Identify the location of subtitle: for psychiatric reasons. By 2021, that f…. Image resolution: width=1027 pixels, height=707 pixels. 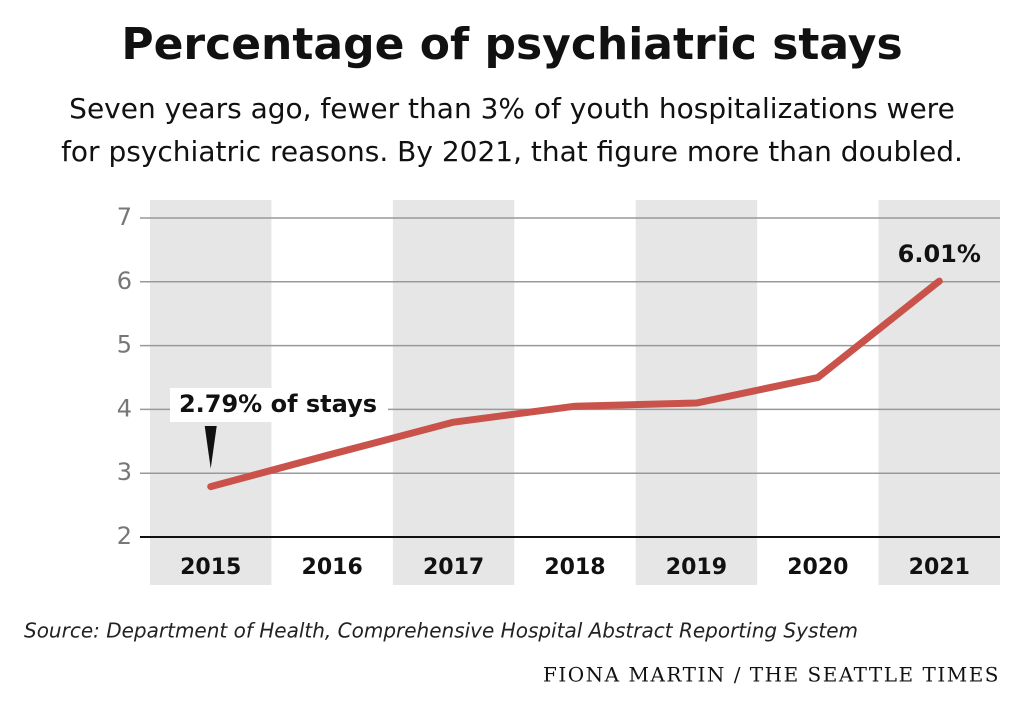
(512, 151).